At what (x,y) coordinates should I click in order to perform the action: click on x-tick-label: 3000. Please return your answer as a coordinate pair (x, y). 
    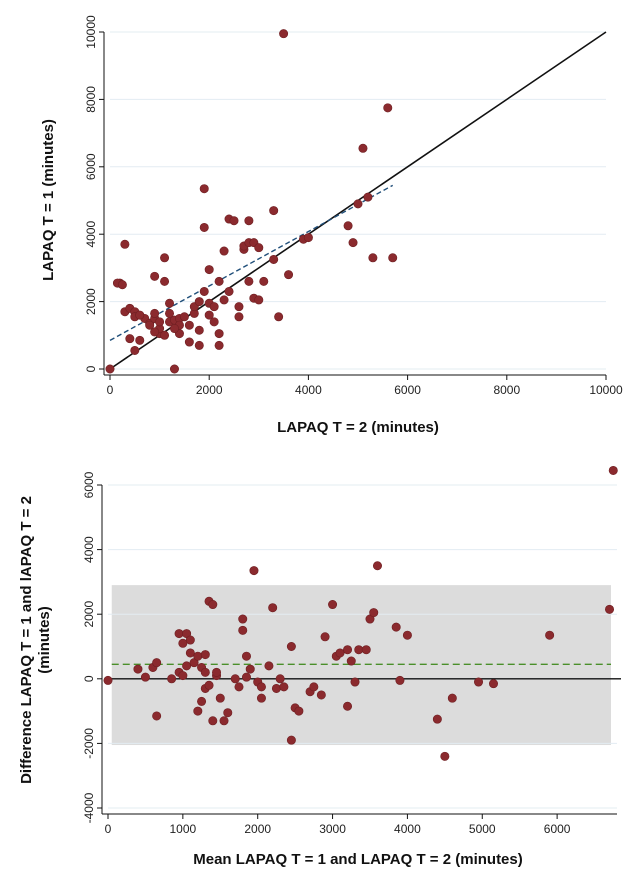
    Looking at the image, I should click on (332, 829).